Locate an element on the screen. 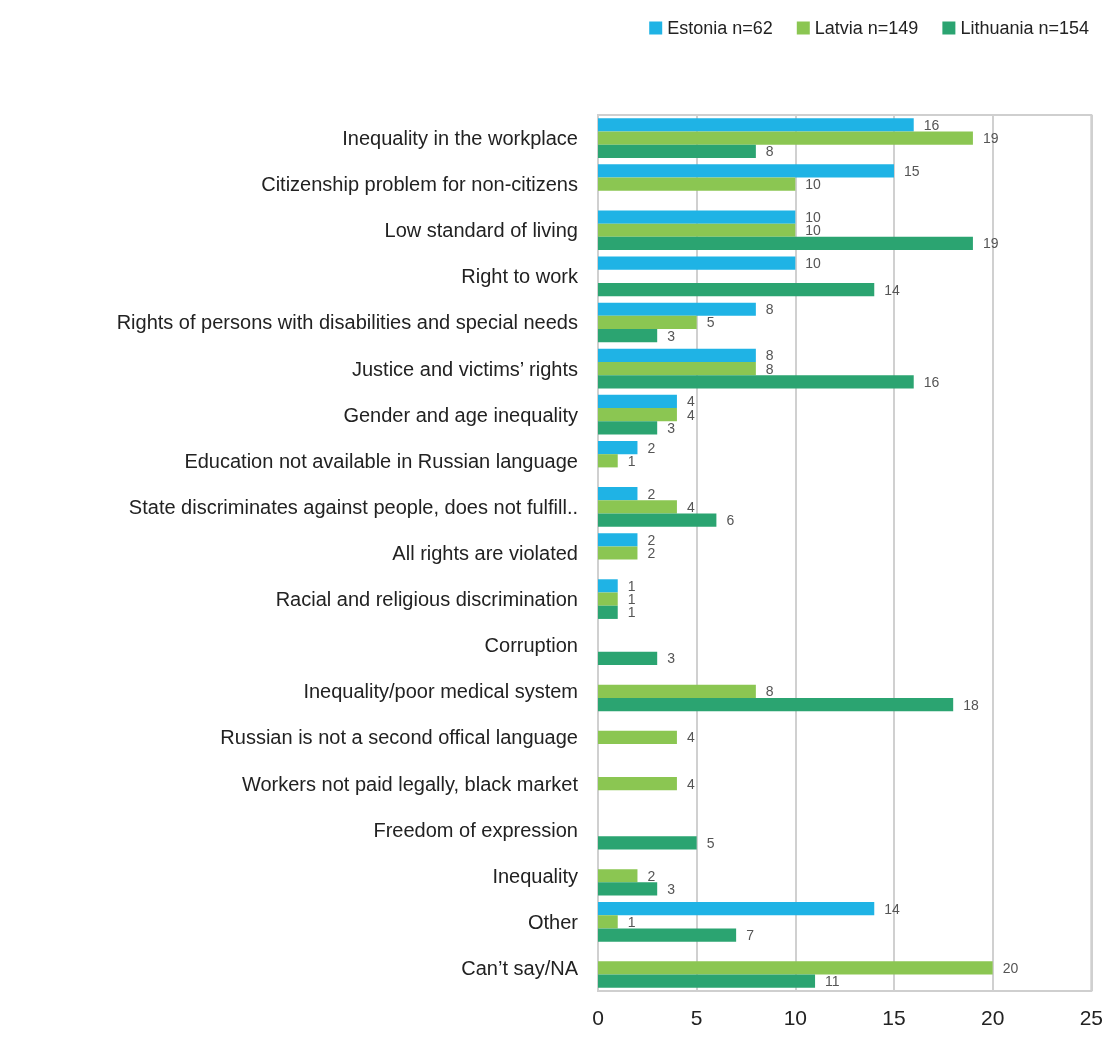  y-tick-label: Citizenship problem for non-citizens is located at coordinates (419, 184).